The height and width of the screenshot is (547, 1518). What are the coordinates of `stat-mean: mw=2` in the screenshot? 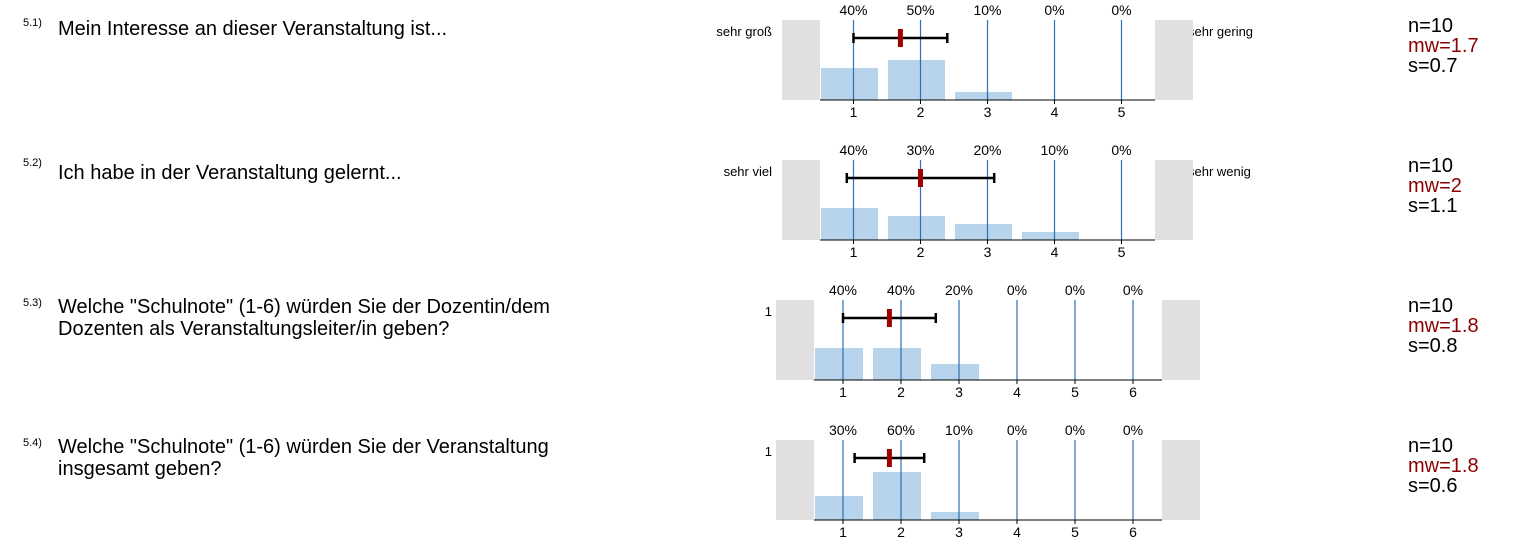 It's located at (1435, 186).